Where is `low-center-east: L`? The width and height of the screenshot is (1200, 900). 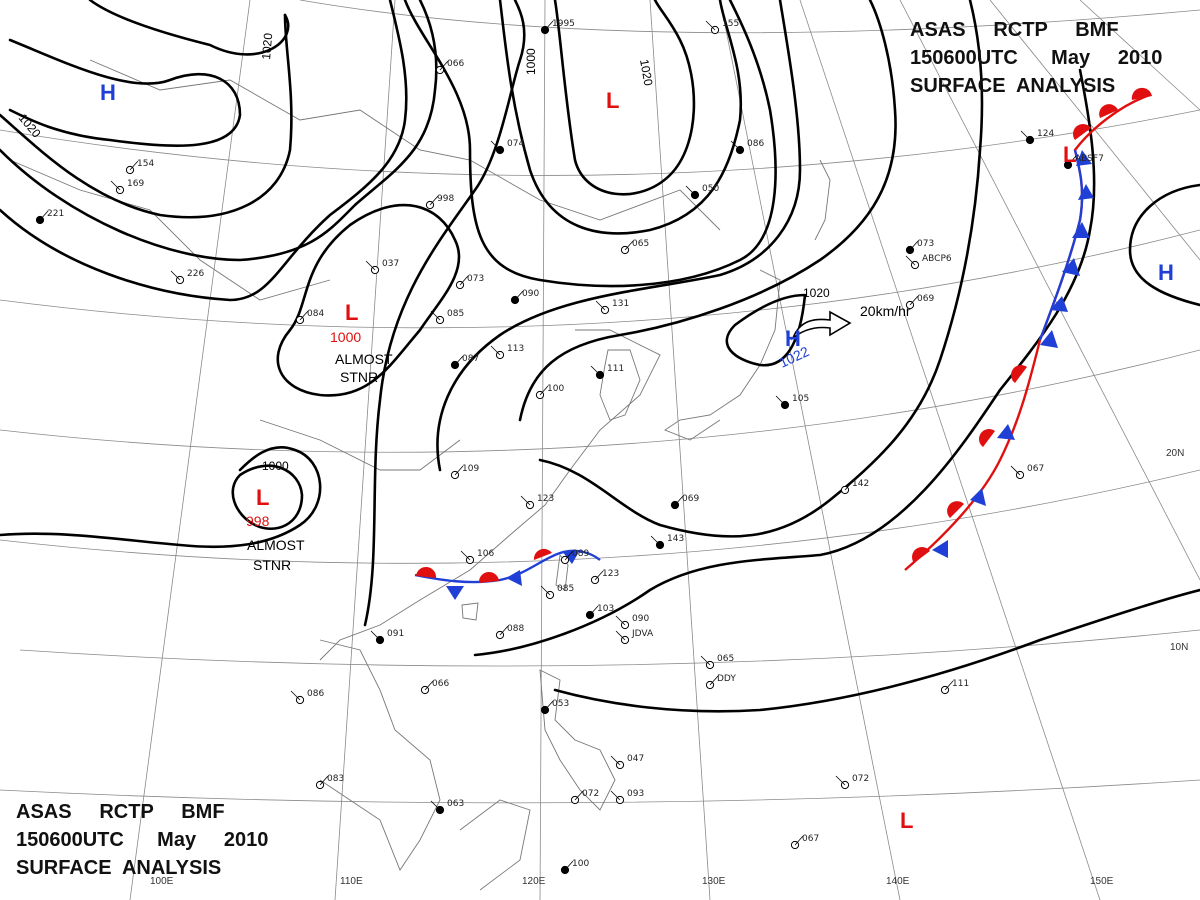
low-center-east: L is located at coordinates (1069, 154).